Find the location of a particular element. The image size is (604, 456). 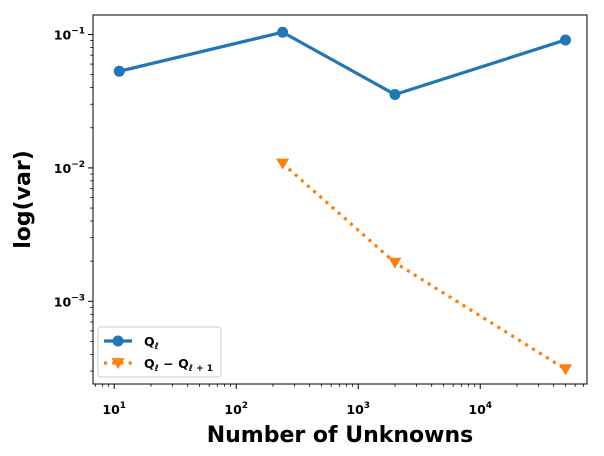

x-tick-label: 103 is located at coordinates (358, 409).